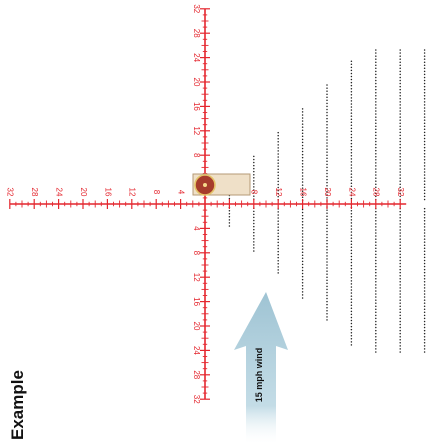  Describe the element at coordinates (196, 350) in the screenshot. I see `vertical-label-down: 24` at that location.